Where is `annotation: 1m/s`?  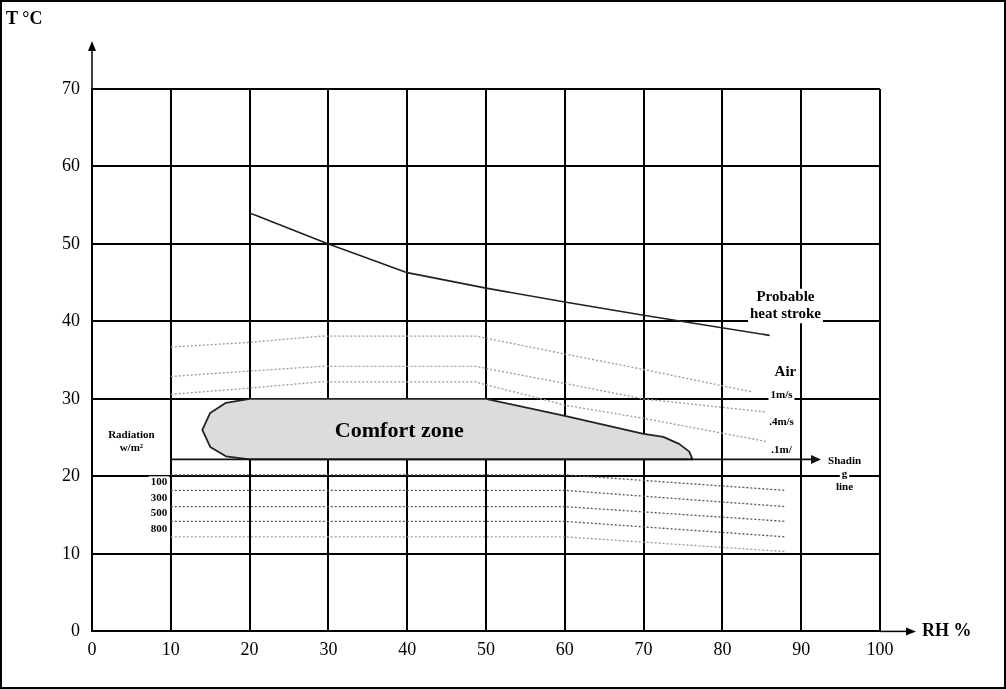 annotation: 1m/s is located at coordinates (782, 393).